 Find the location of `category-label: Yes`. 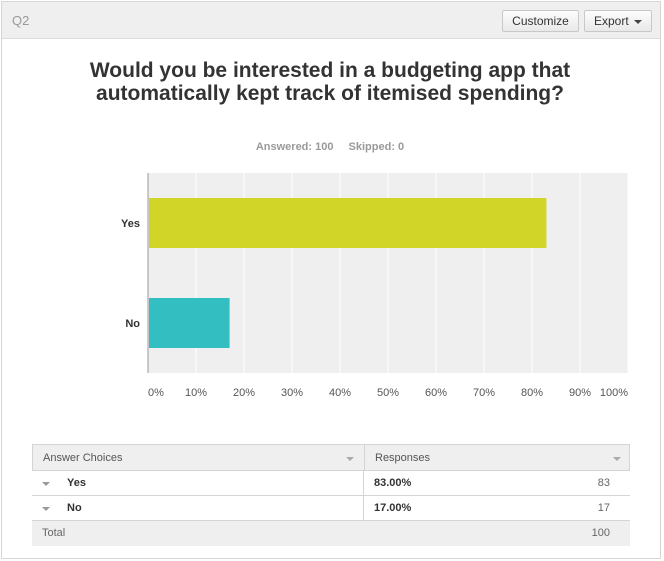

category-label: Yes is located at coordinates (130, 224).